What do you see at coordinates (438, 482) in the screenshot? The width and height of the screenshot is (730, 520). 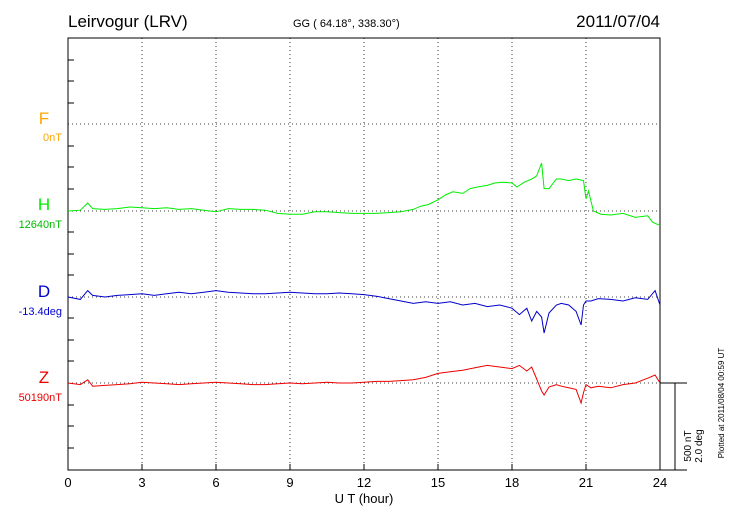 I see `x-tick-label: 15` at bounding box center [438, 482].